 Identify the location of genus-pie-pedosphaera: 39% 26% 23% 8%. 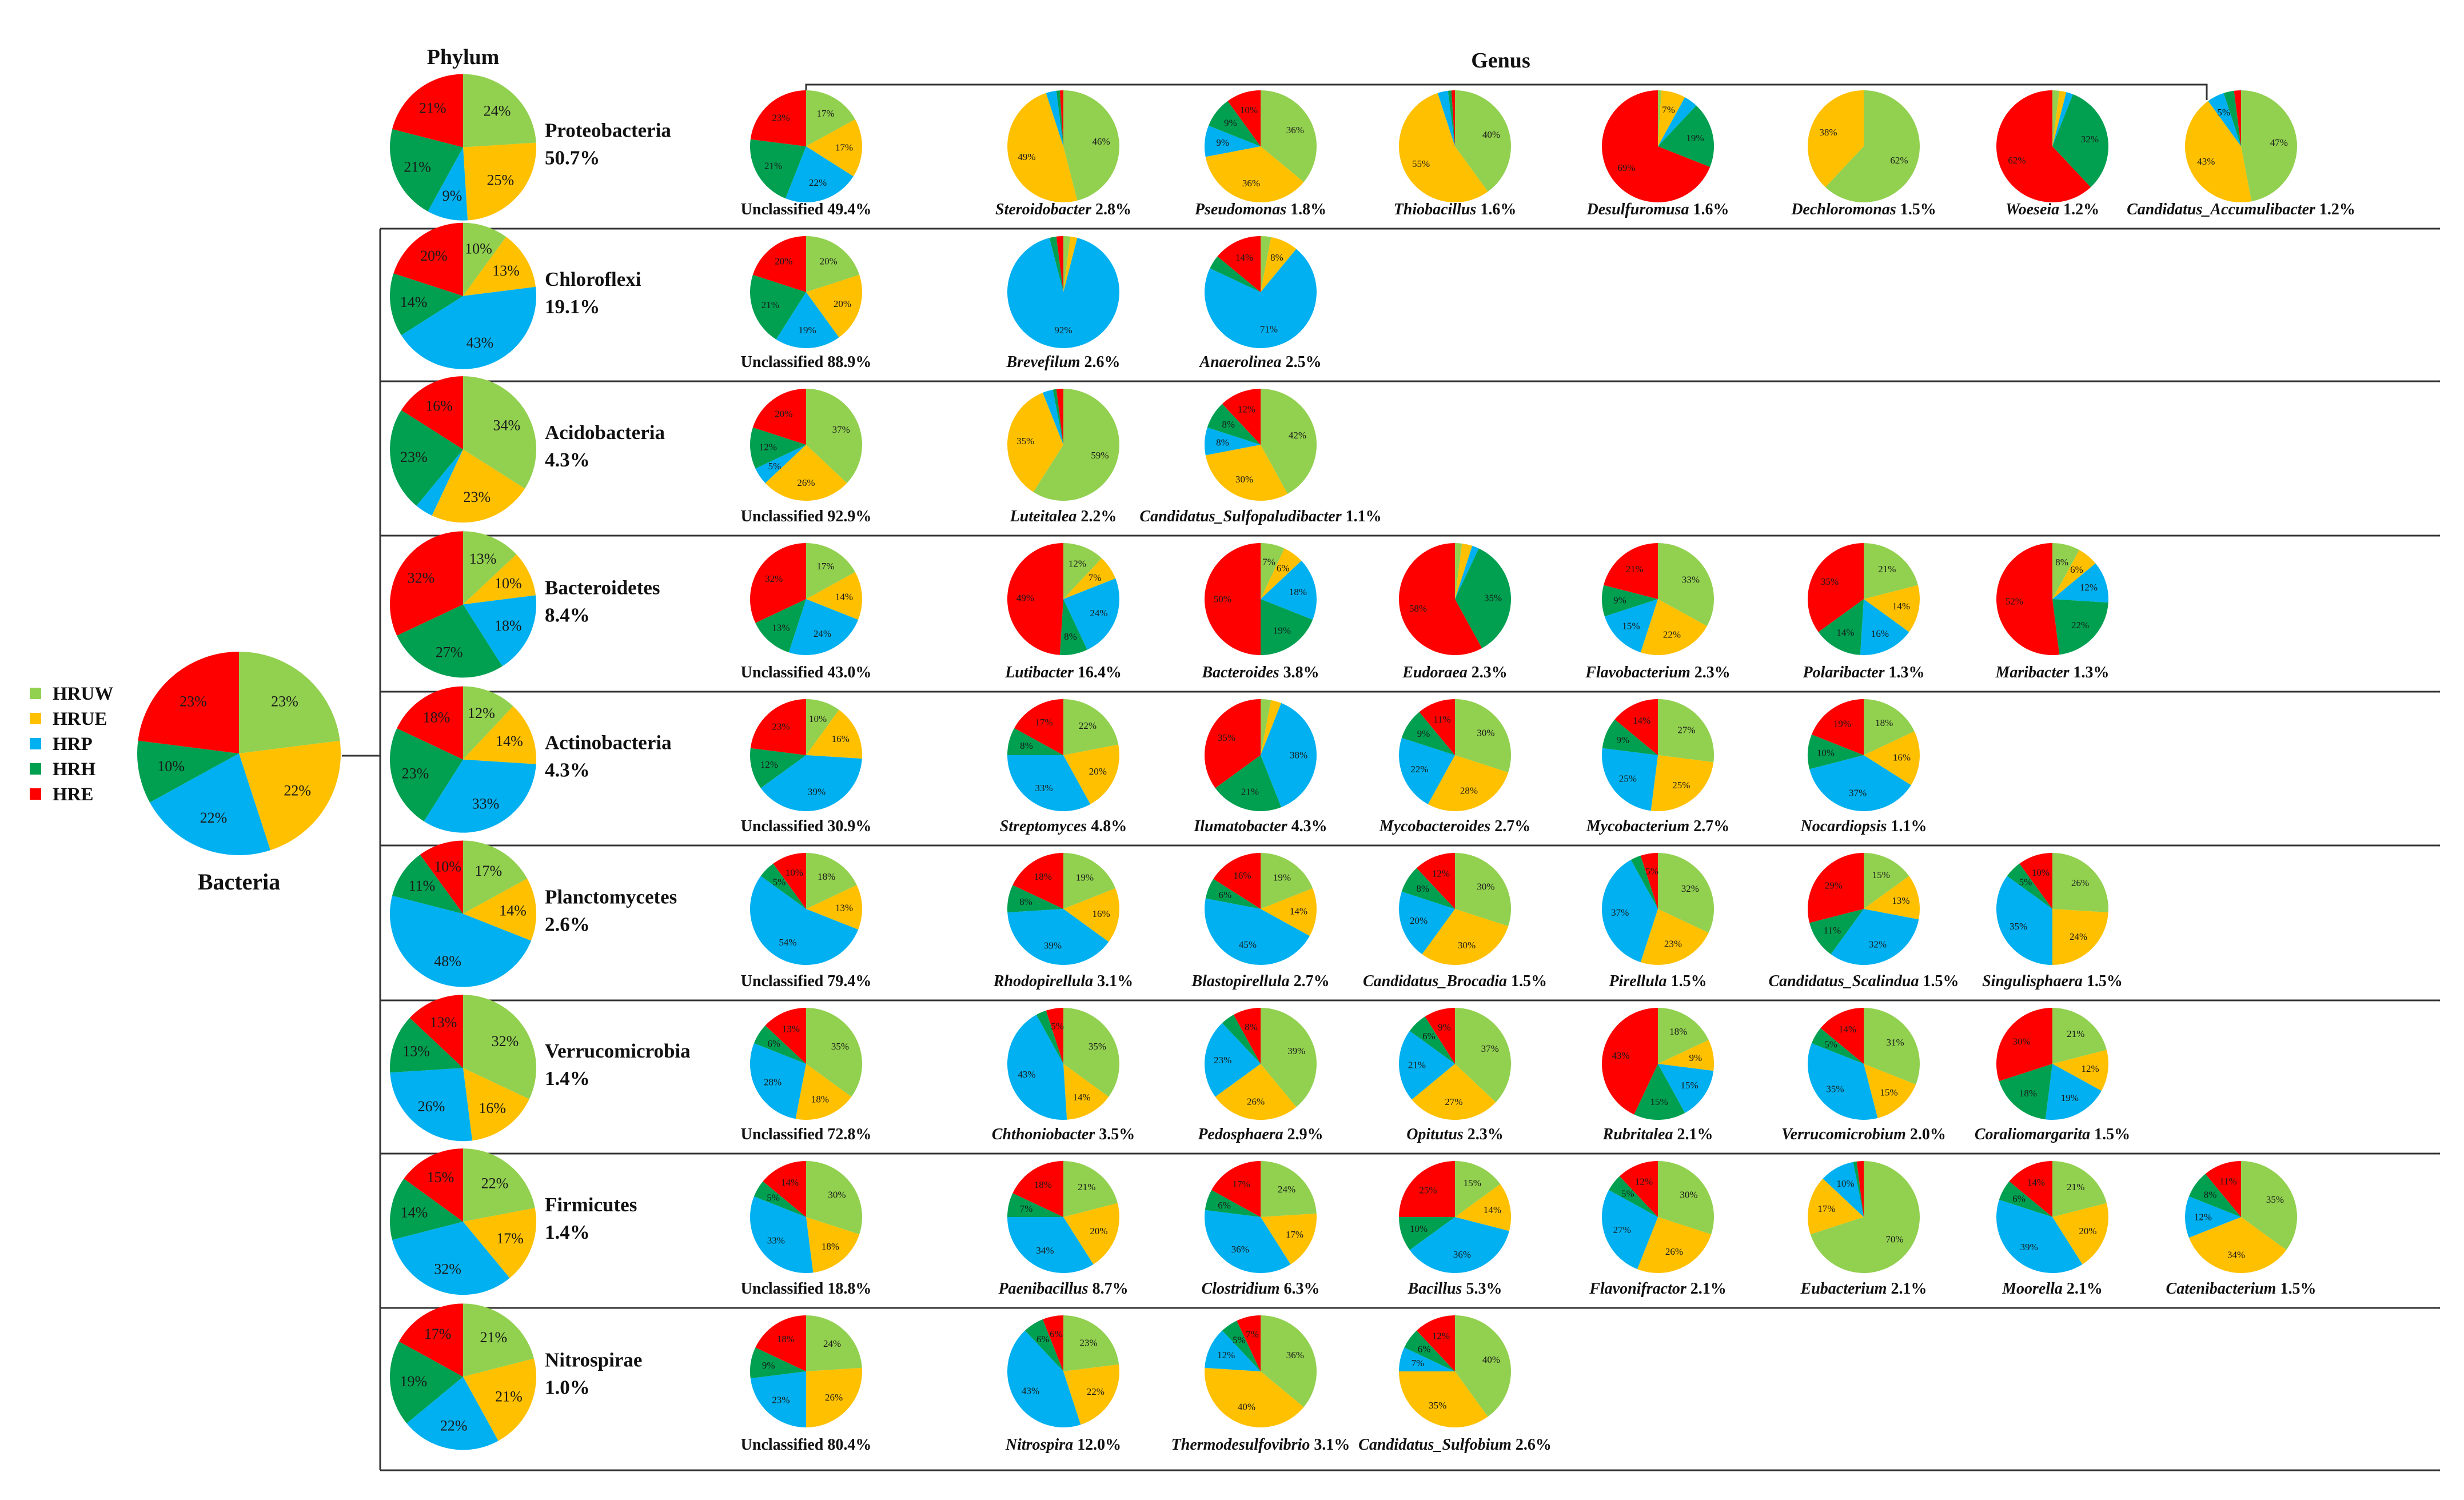
(1261, 1064).